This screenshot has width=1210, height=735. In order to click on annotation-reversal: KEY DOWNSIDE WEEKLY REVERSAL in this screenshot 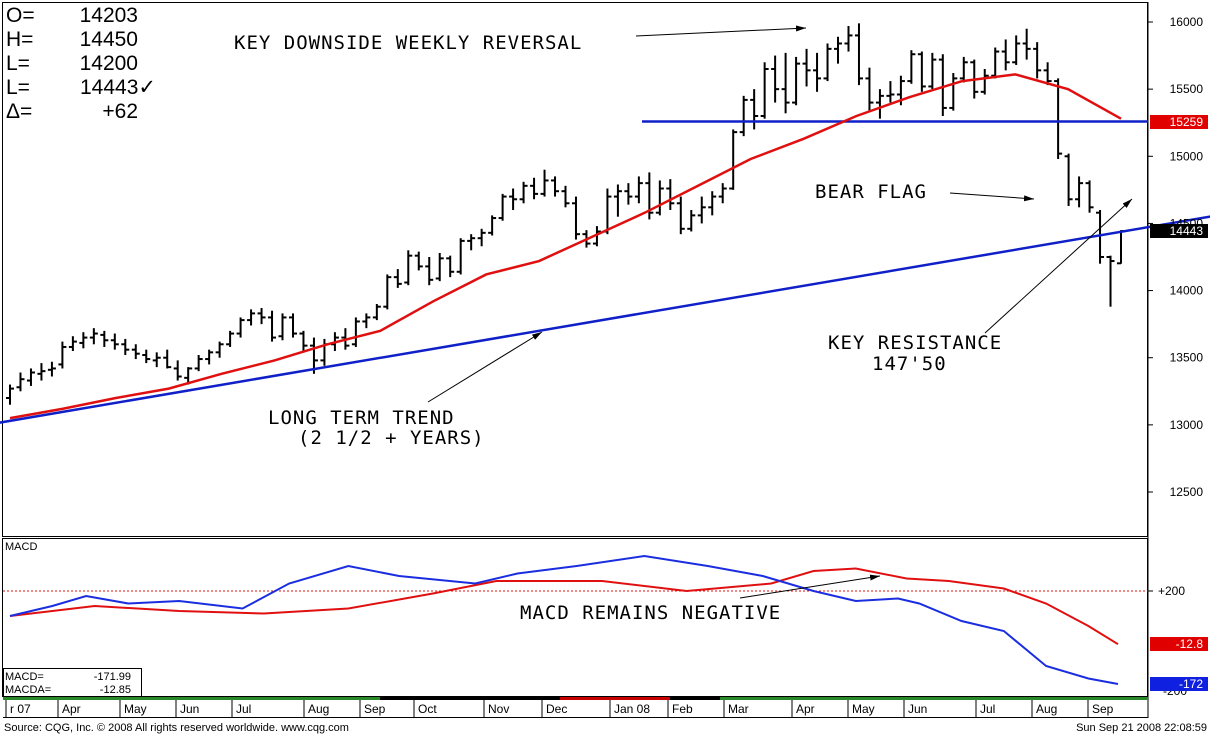, I will do `click(408, 43)`.